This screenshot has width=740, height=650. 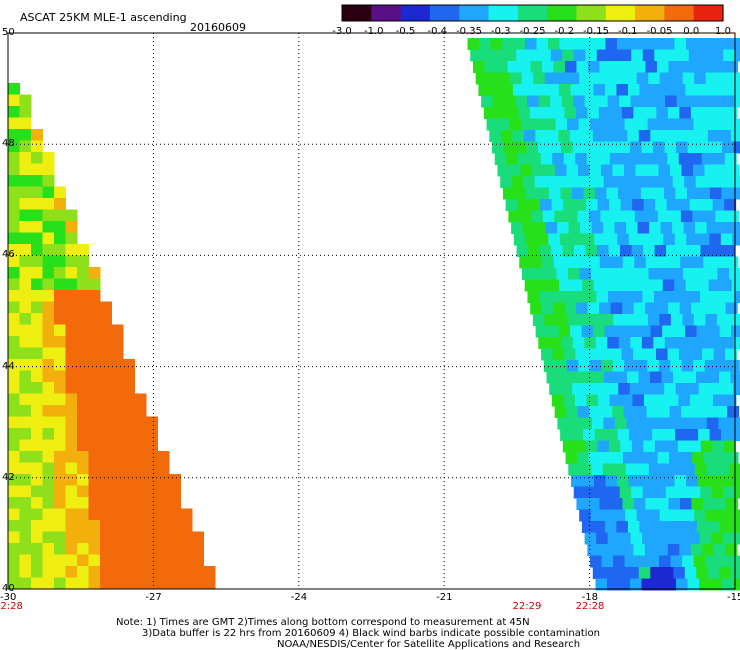 I want to click on colorbar-tick-label: -0.2, so click(x=564, y=31).